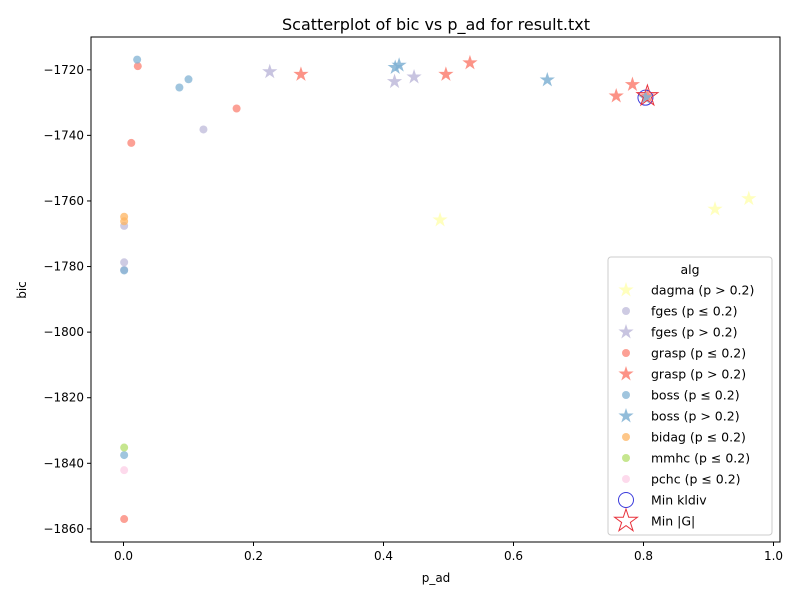 Image resolution: width=800 pixels, height=600 pixels. I want to click on highlight-marker, so click(647, 95).